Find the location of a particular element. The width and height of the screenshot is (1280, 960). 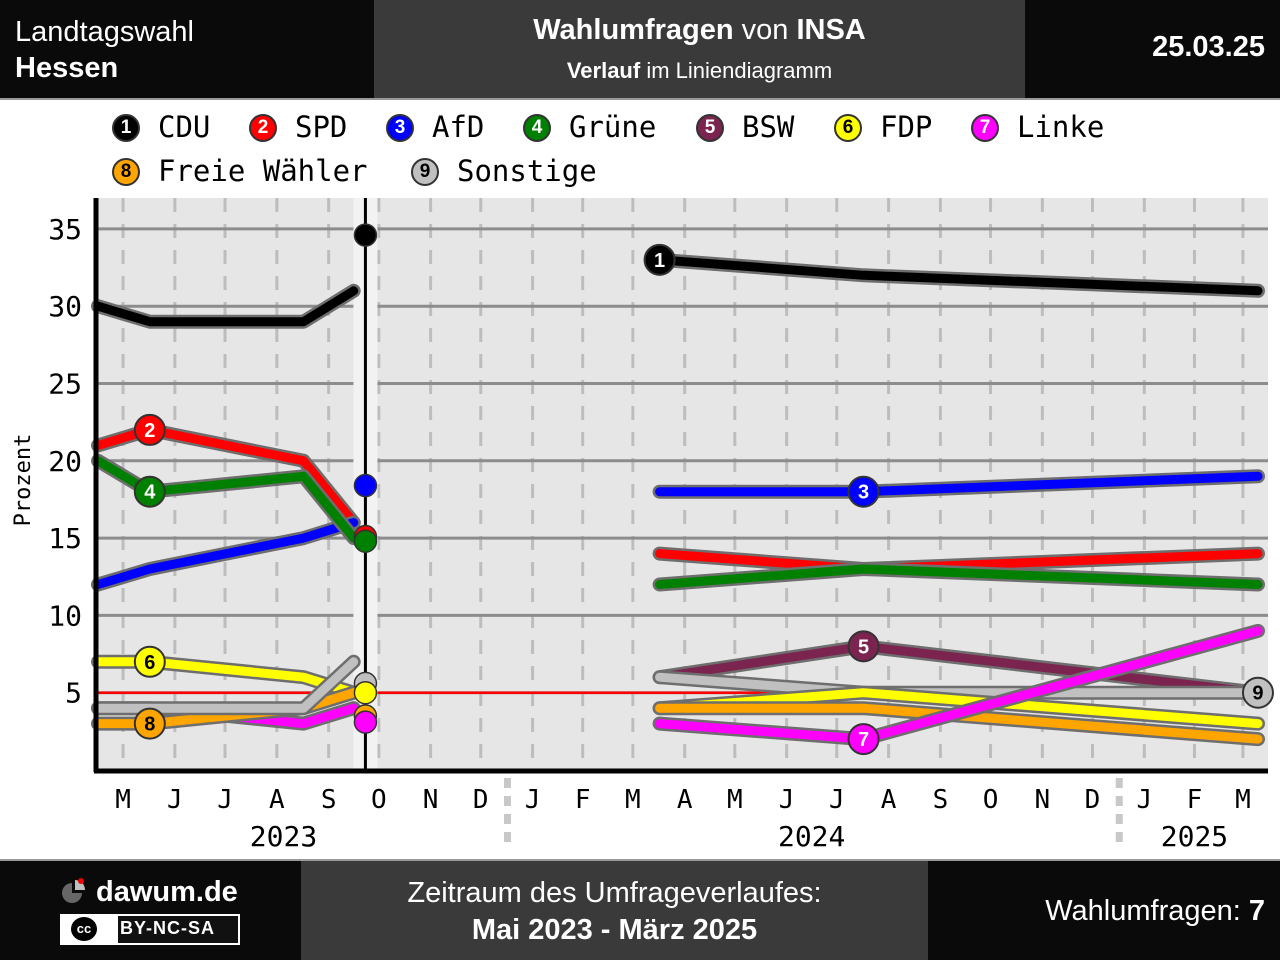

pre-series-freie-waehler is located at coordinates (226, 708).